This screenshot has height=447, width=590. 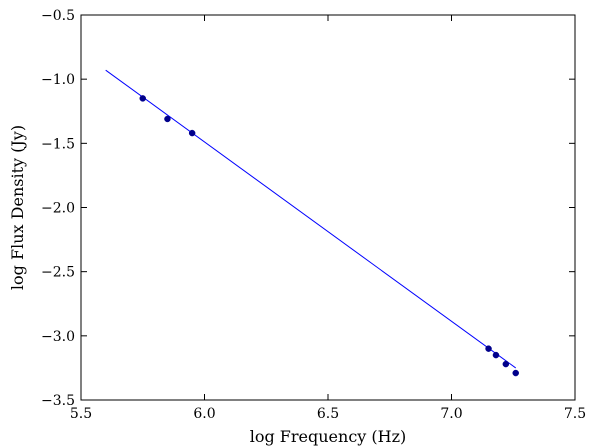 I want to click on y-tick-label: −1.5, so click(x=58, y=144).